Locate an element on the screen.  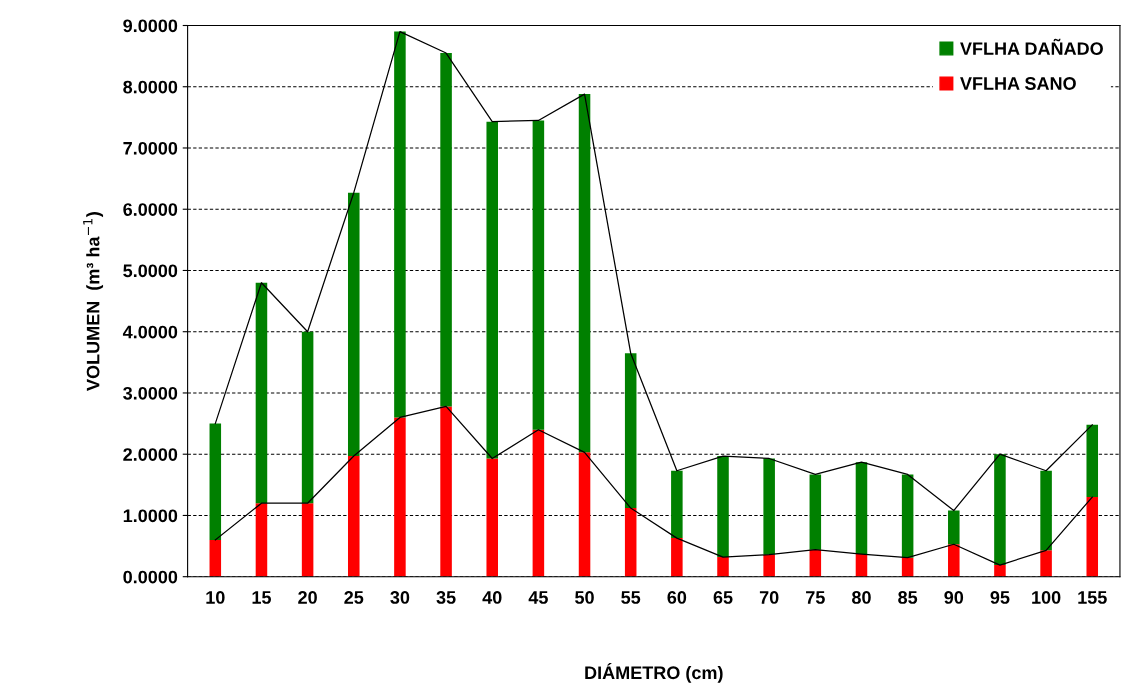
x-tick-label: 80 is located at coordinates (861, 597).